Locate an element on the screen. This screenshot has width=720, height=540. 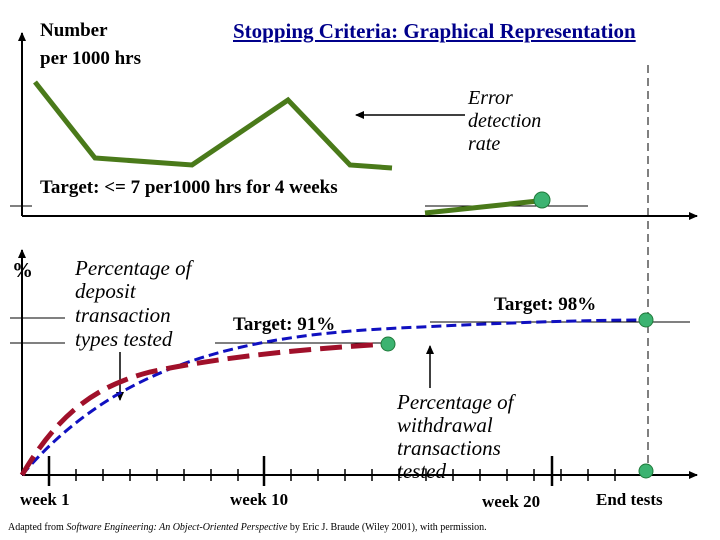
deposit-target-marker is located at coordinates (388, 344).